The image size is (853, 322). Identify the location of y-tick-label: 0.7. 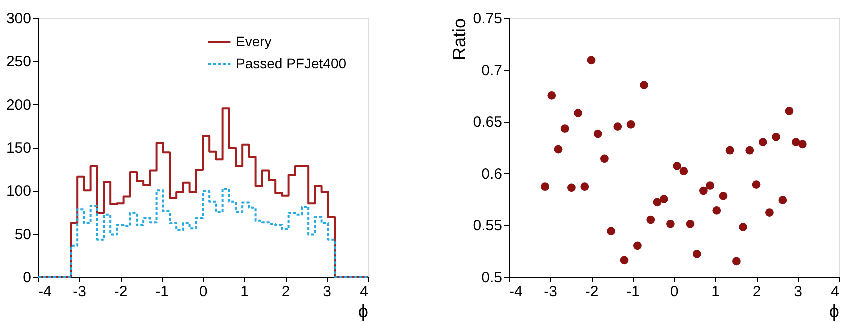
(492, 71).